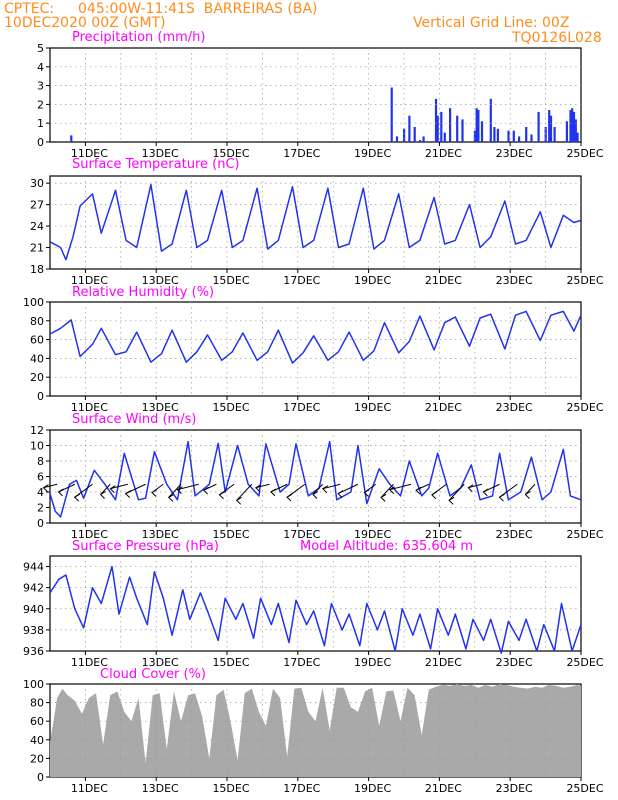 This screenshot has width=618, height=800. What do you see at coordinates (29, 9) in the screenshot?
I see `header-source: CPTEC:` at bounding box center [29, 9].